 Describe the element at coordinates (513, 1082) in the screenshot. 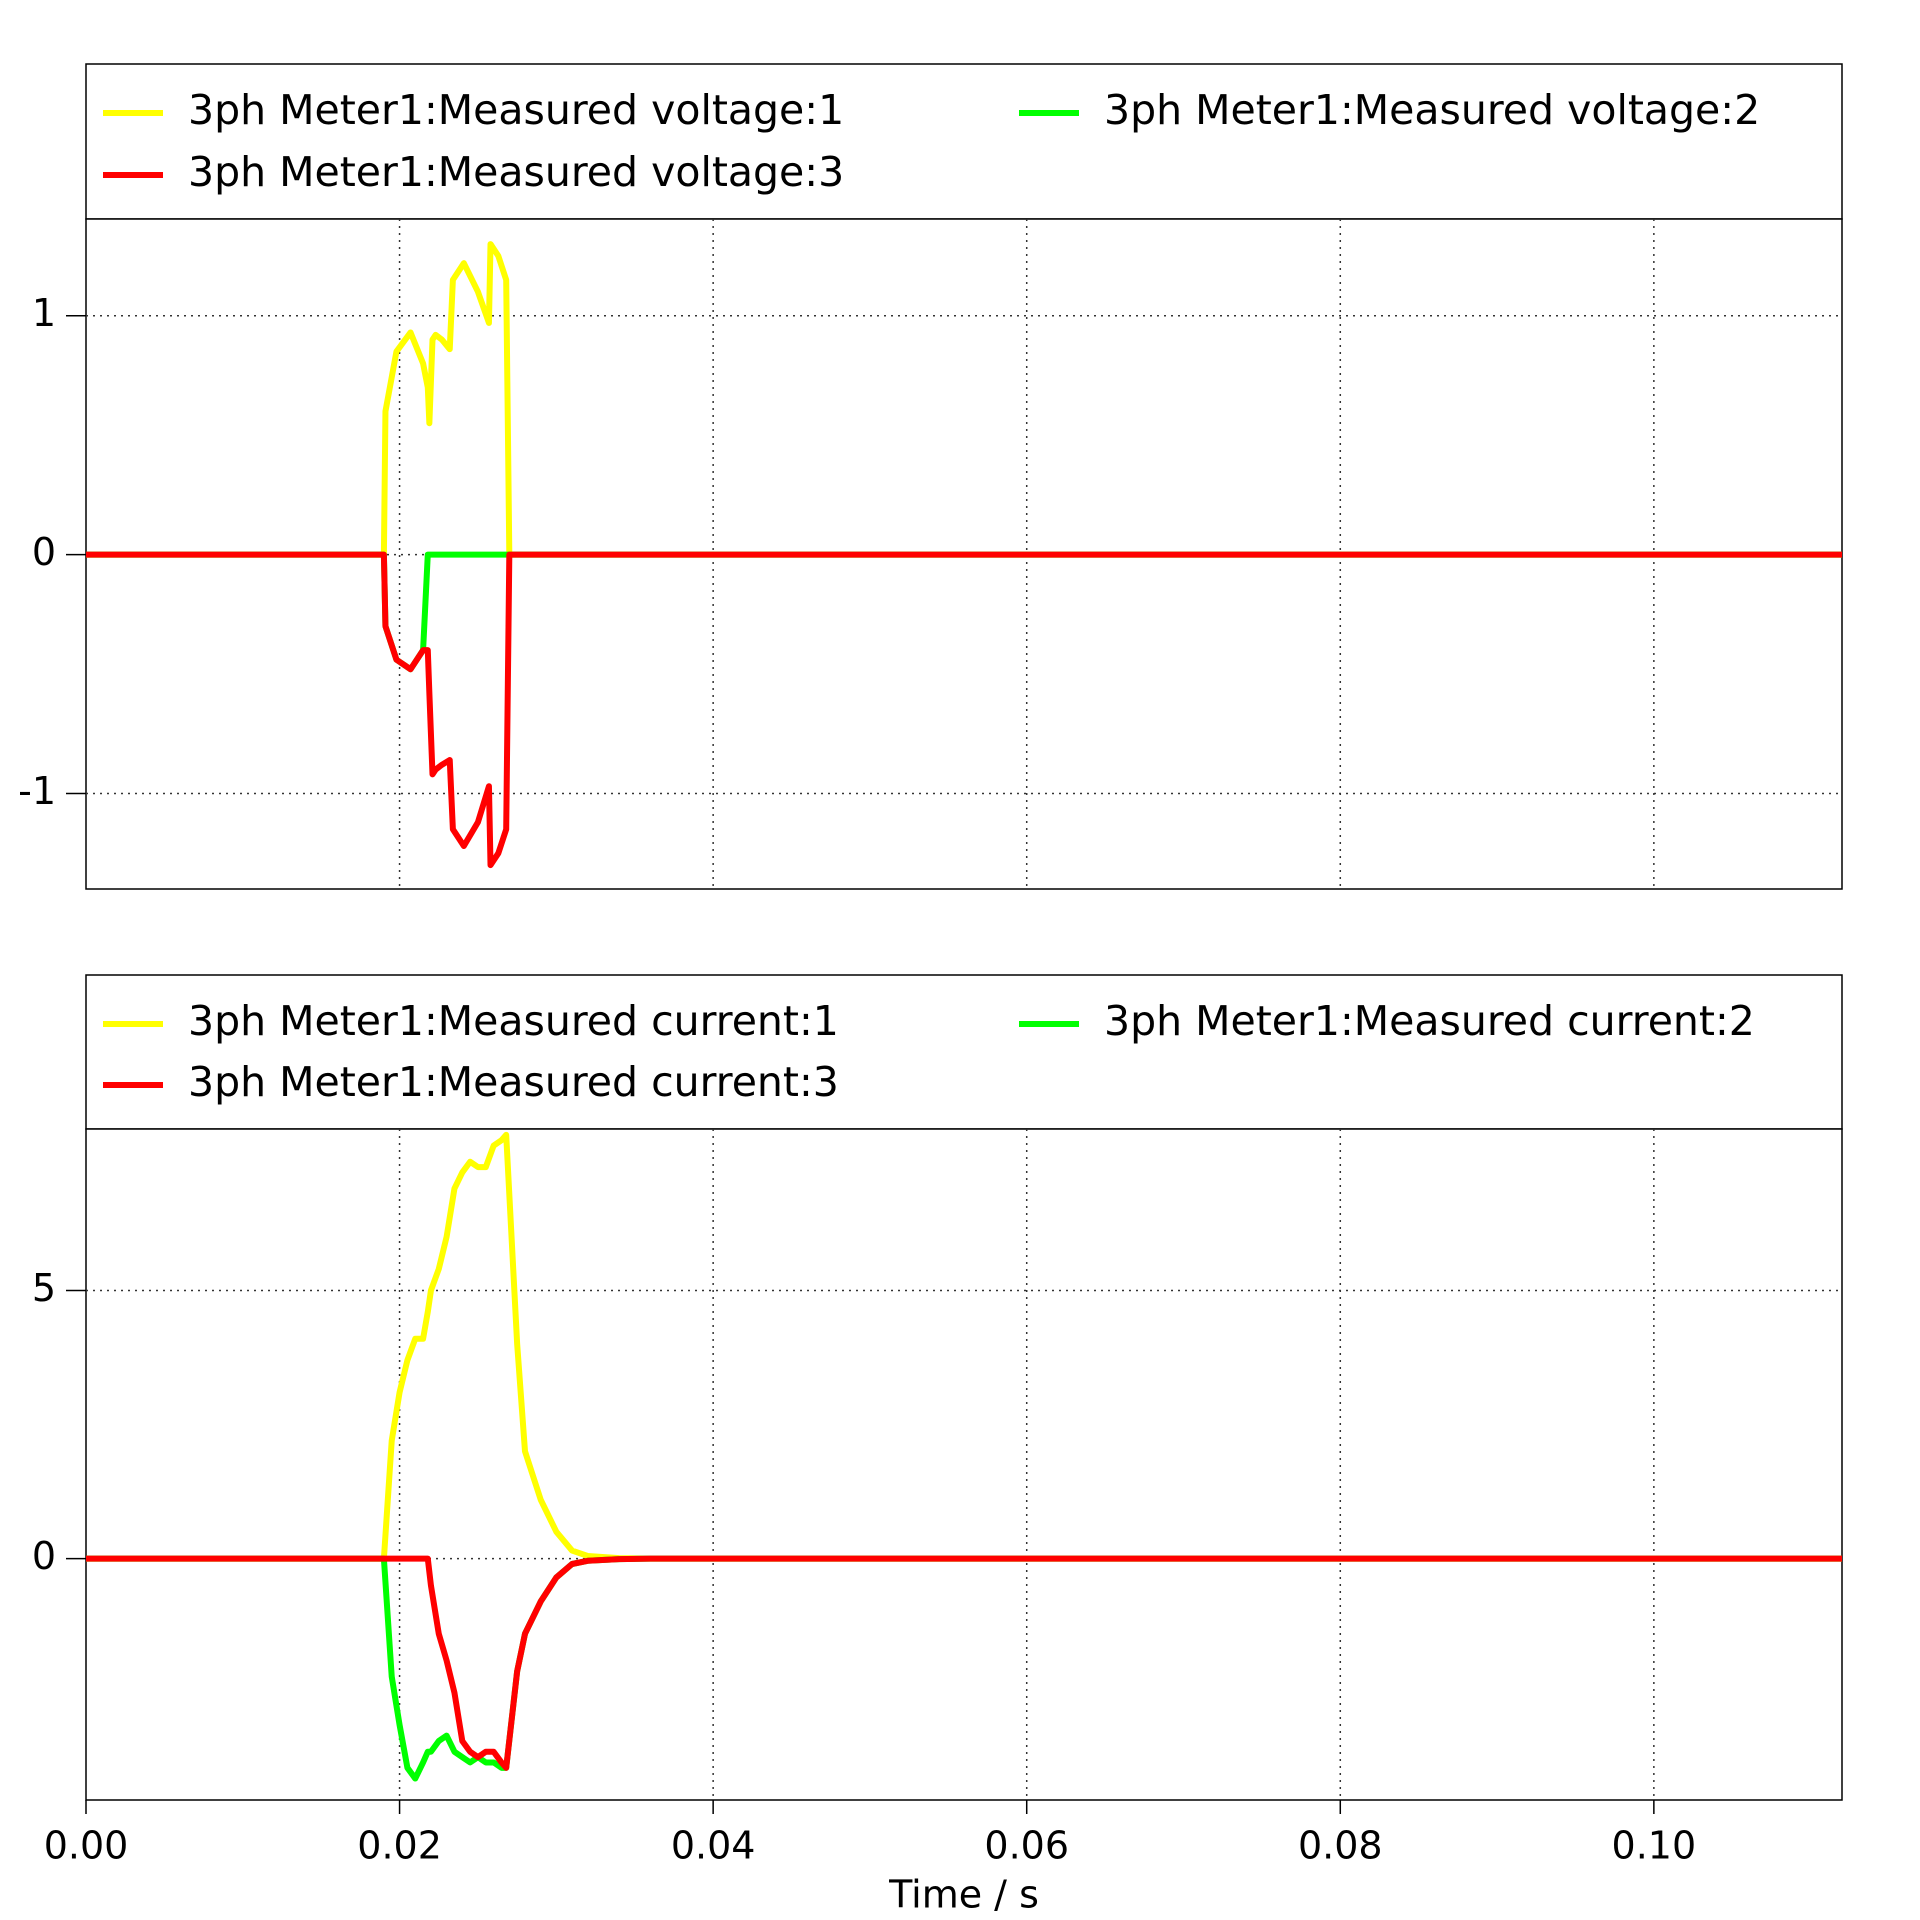

I see `legend-label: 3ph Meter1:Measured current:3` at that location.